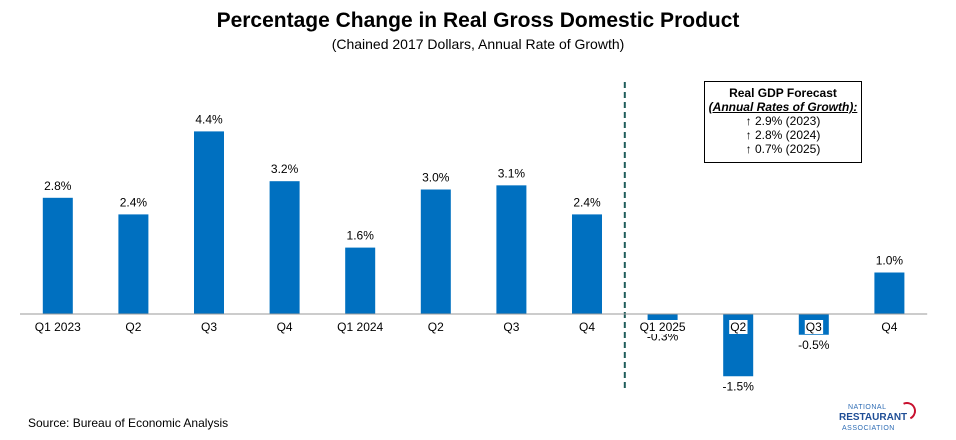  I want to click on category-label-6: Q3, so click(511, 327).